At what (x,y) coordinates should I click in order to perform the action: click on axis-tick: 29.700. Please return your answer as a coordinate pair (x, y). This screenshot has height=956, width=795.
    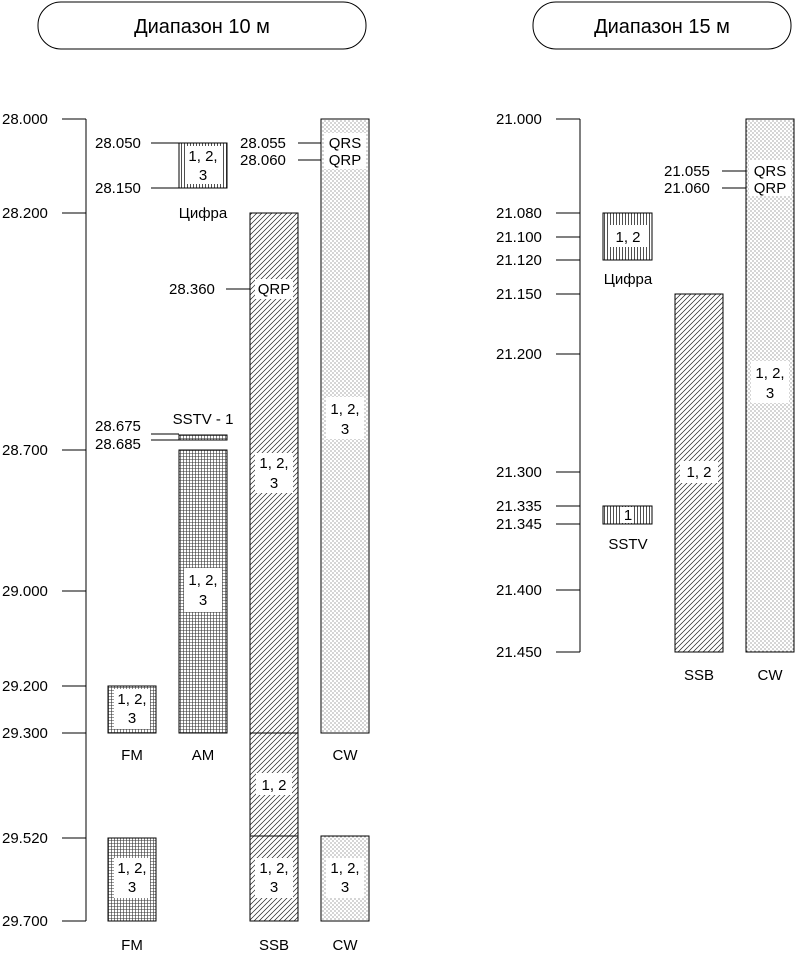
    Looking at the image, I should click on (44, 921).